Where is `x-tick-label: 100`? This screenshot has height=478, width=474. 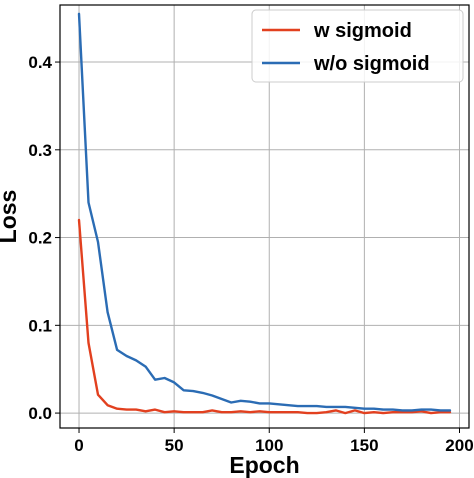 x-tick-label: 100 is located at coordinates (269, 445).